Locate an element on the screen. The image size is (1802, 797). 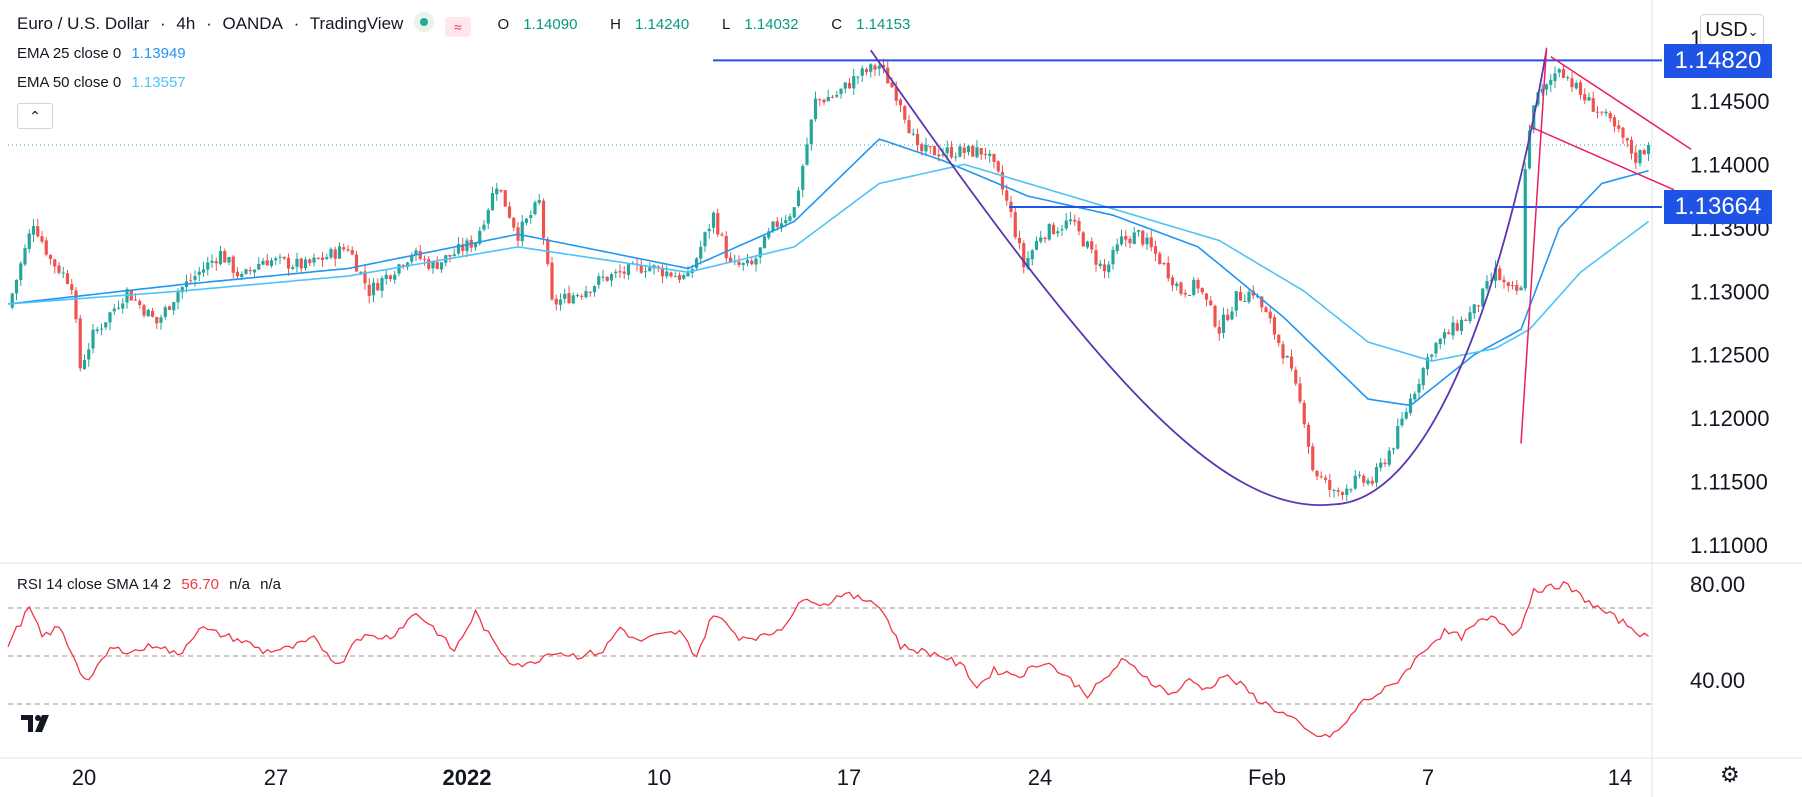
symbol-name: Euro / U.S. Dollar is located at coordinates (83, 23).